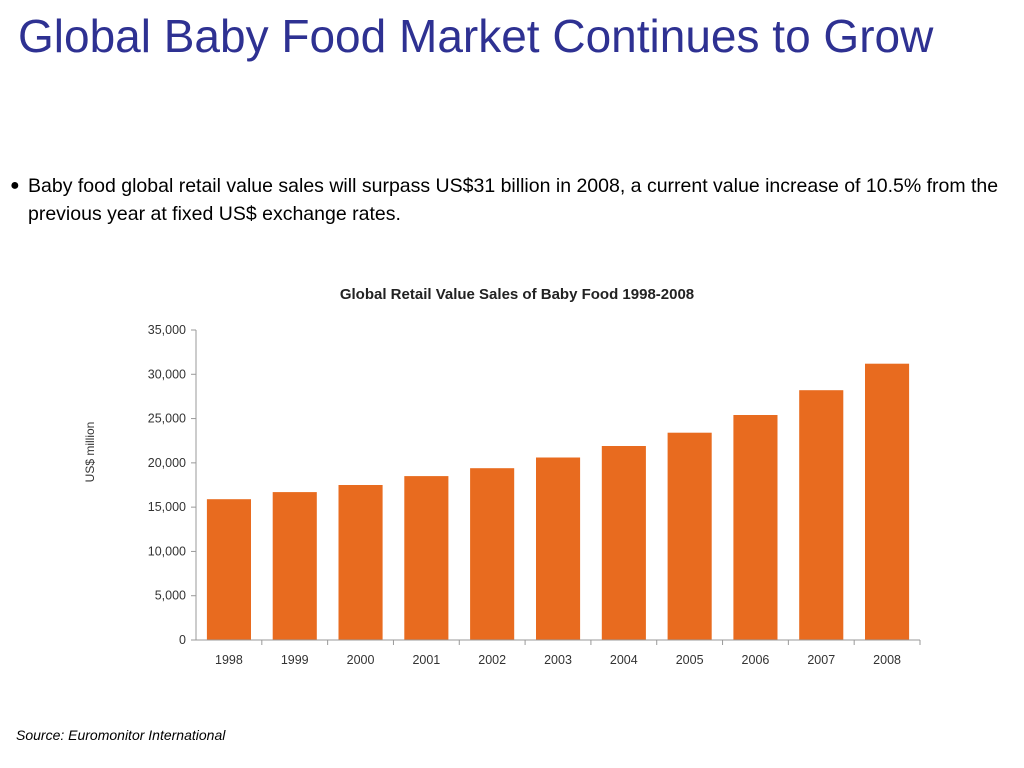  What do you see at coordinates (690, 660) in the screenshot?
I see `x-tick-label: 2005` at bounding box center [690, 660].